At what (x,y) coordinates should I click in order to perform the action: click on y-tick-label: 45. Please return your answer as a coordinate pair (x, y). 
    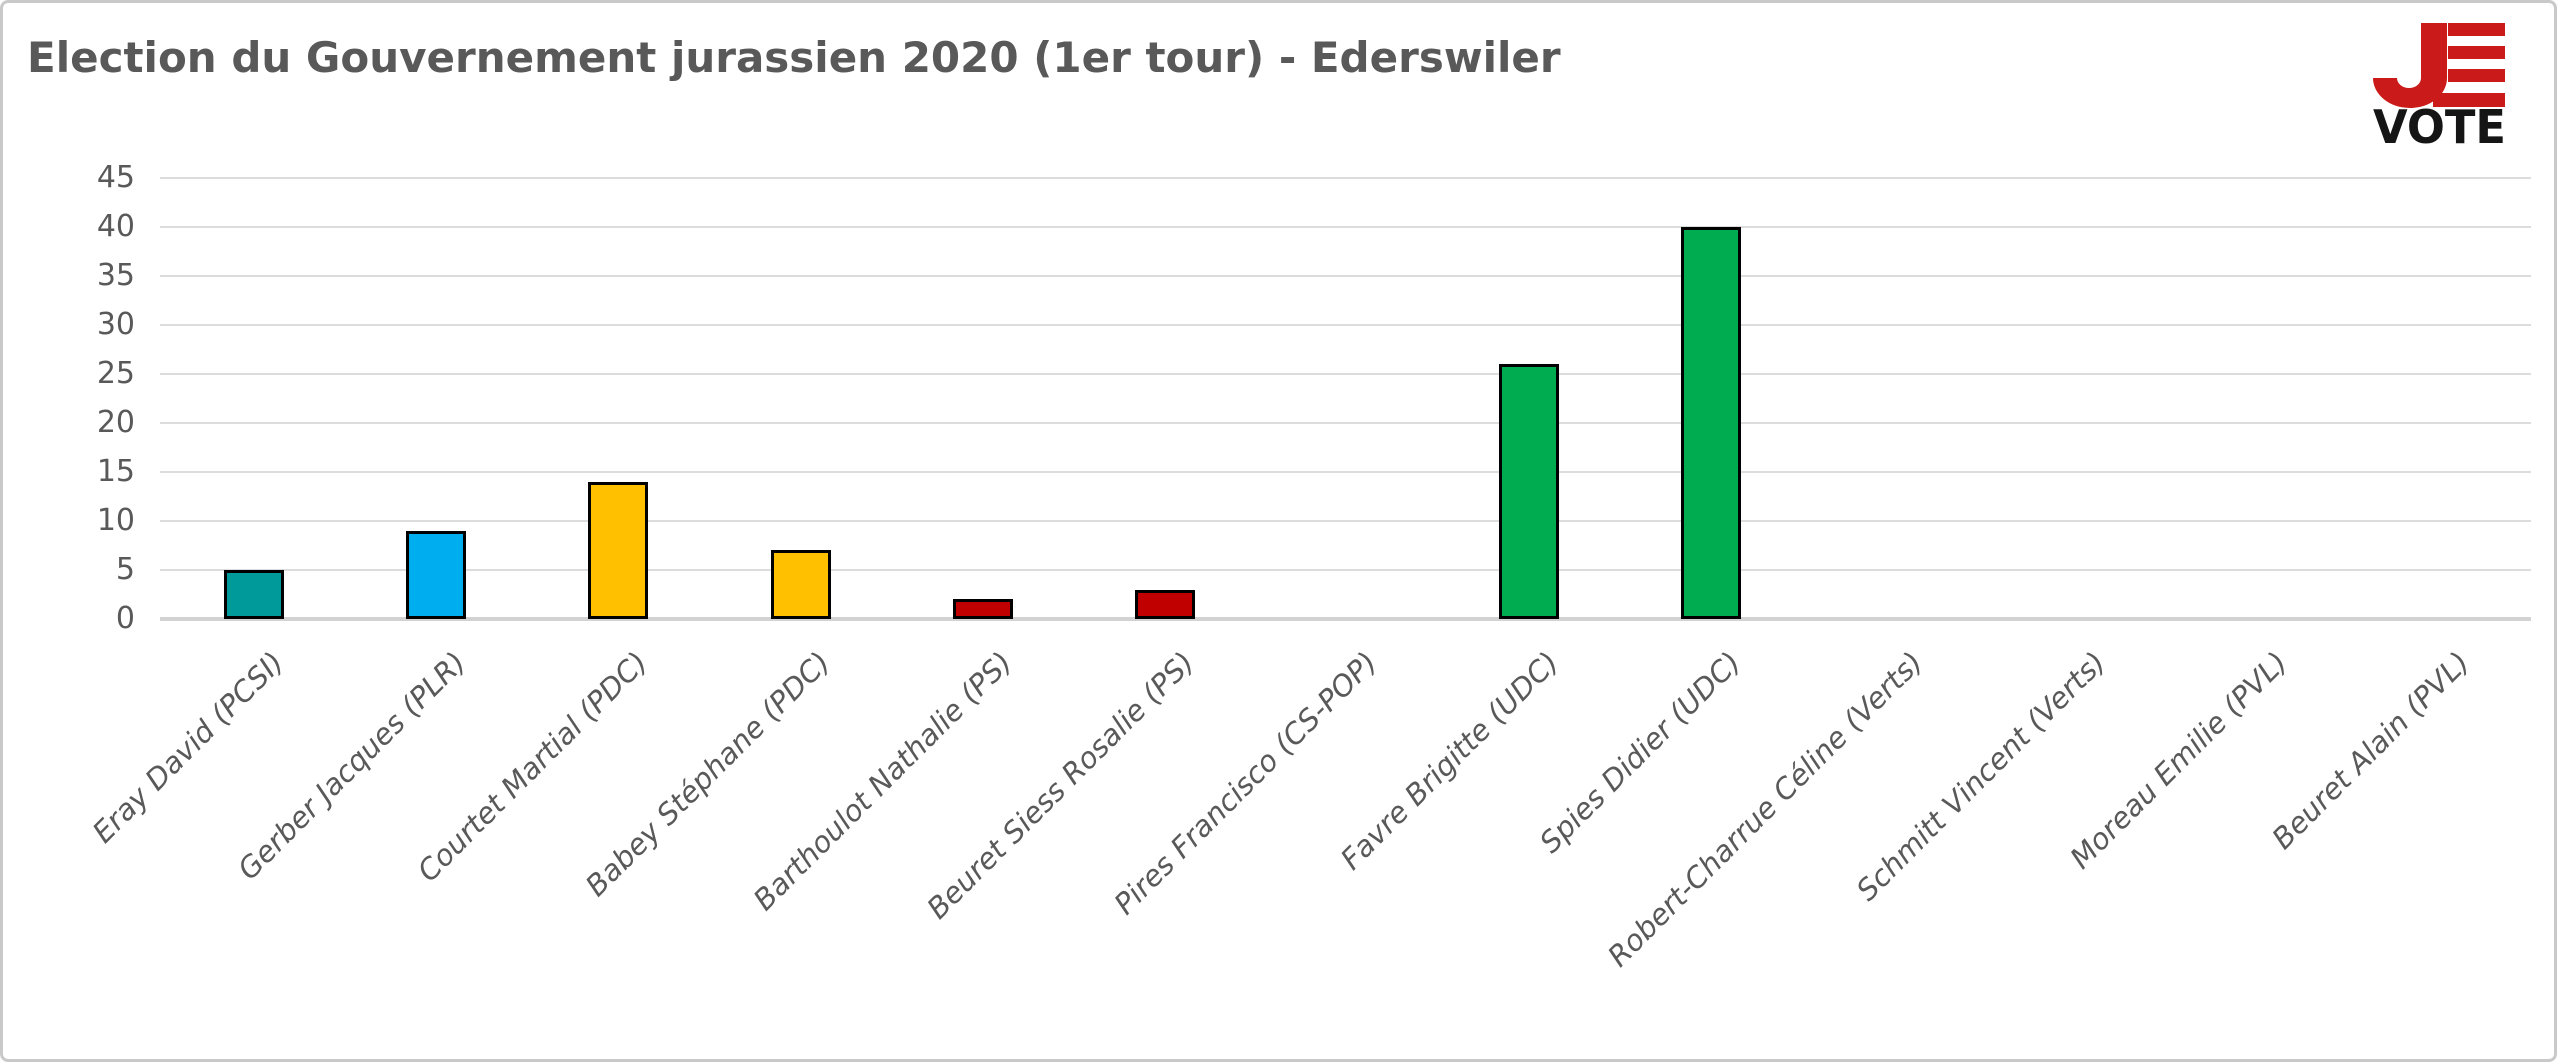
    Looking at the image, I should click on (115, 177).